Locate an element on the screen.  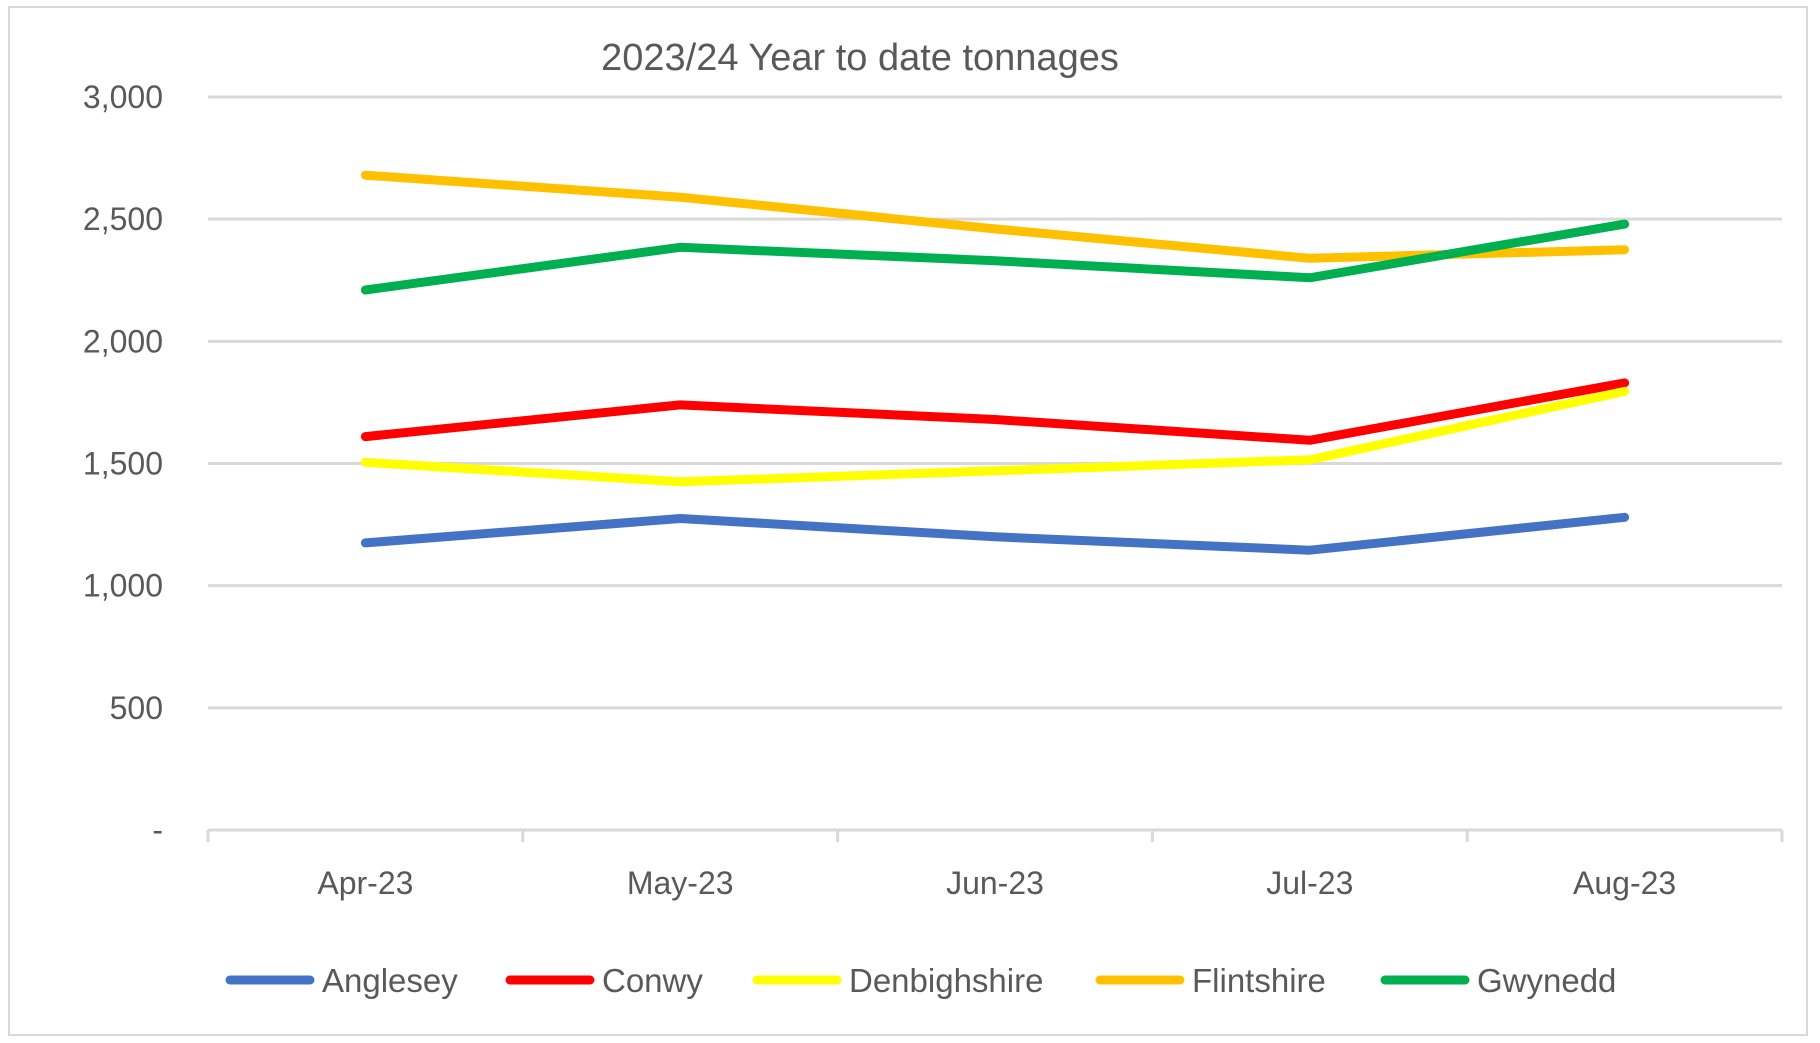
y-tick-label: 1,500 is located at coordinates (123, 464).